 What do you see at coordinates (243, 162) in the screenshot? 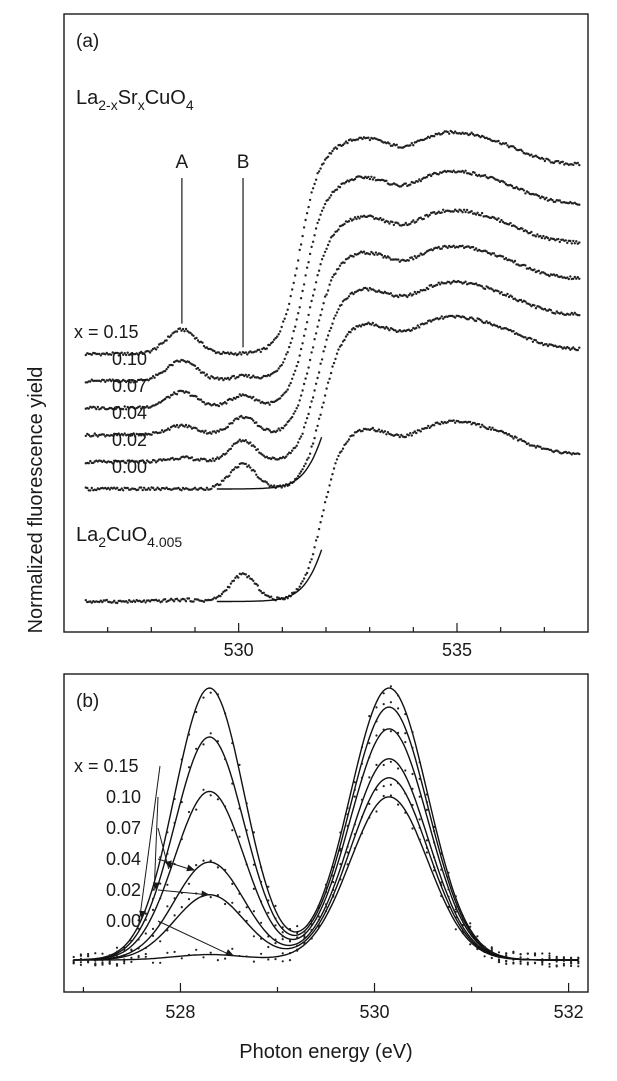
I see `peak-B-label: B` at bounding box center [243, 162].